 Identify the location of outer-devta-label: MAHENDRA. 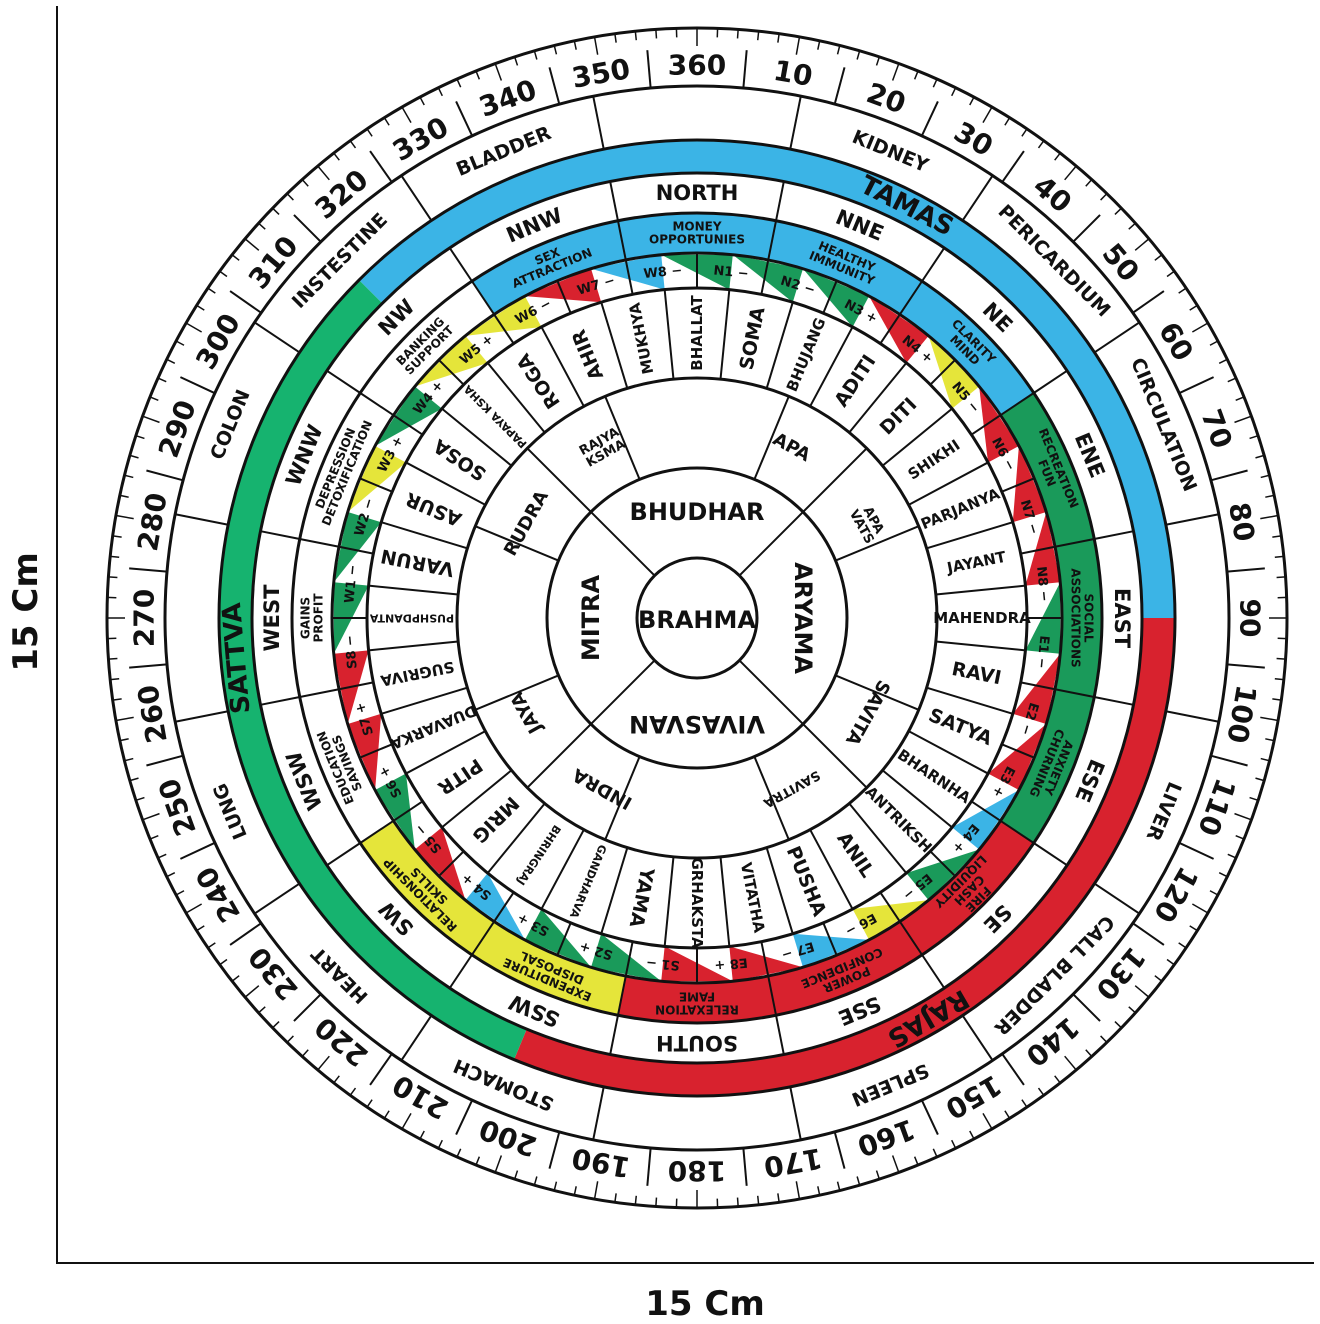
(982, 618).